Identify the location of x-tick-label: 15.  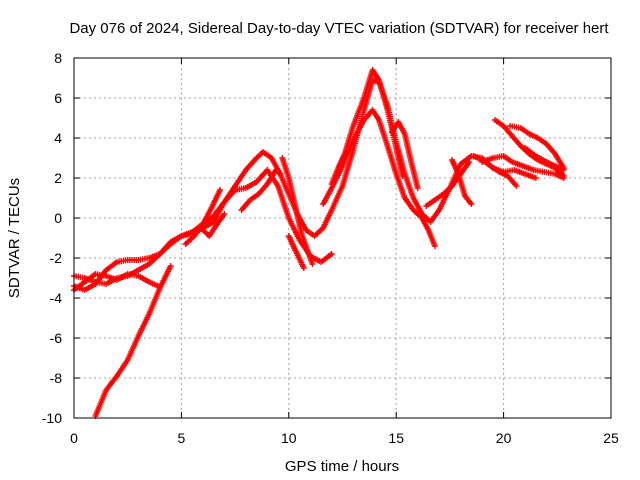
(396, 438).